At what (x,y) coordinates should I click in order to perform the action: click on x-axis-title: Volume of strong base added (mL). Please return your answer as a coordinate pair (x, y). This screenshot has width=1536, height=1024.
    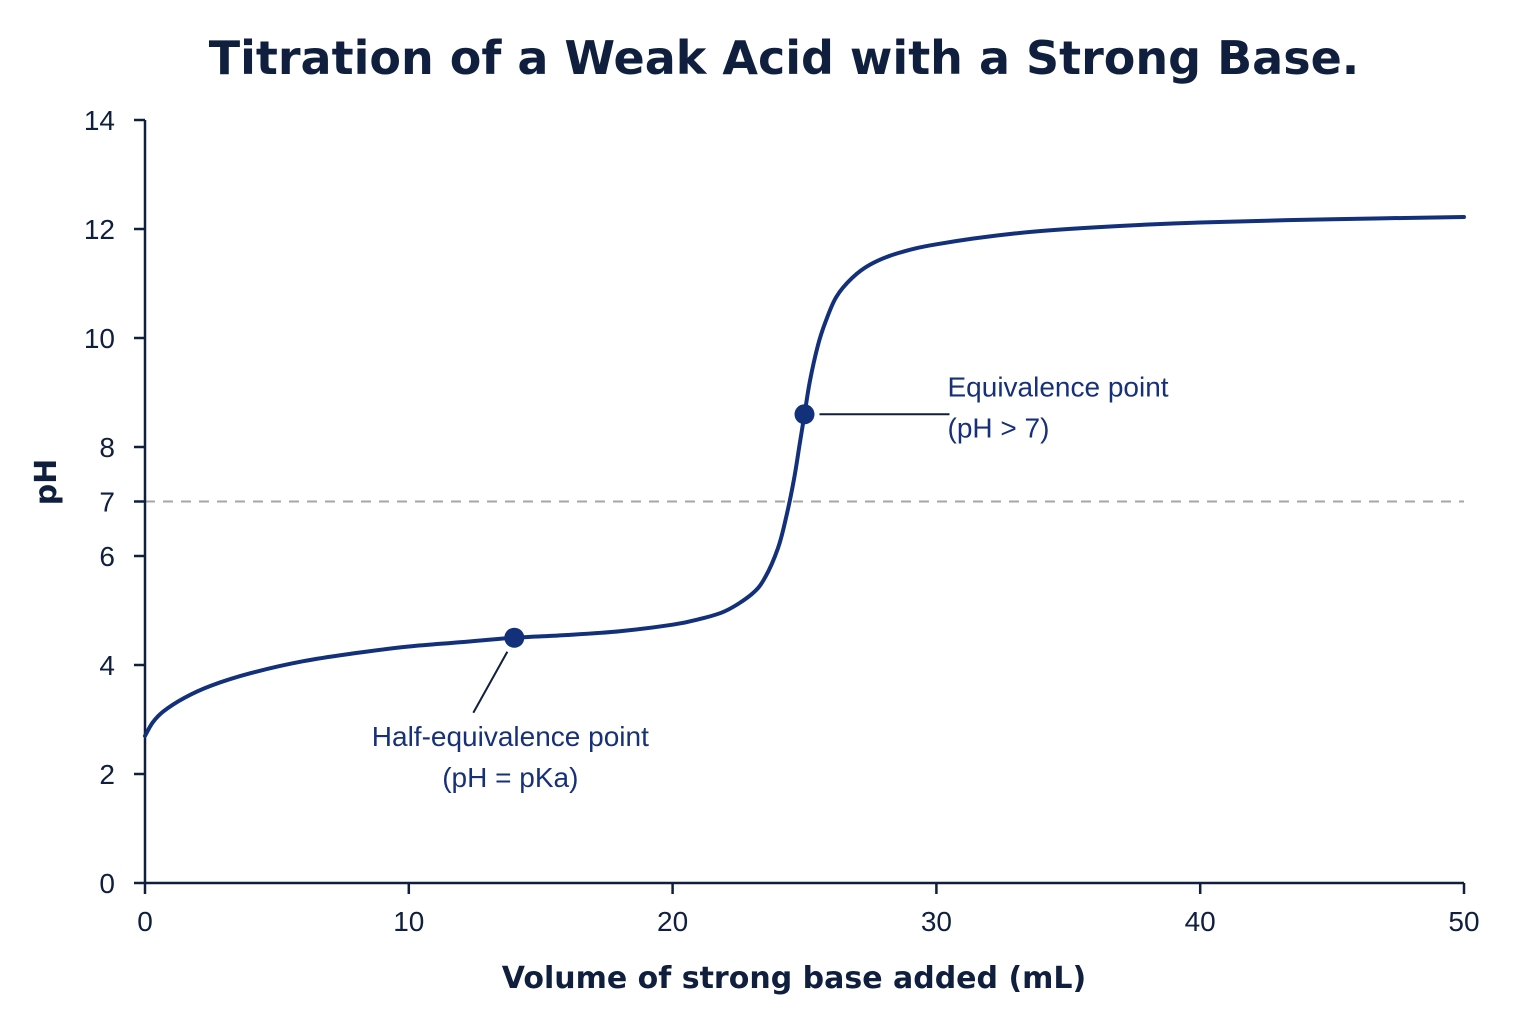
    Looking at the image, I should click on (794, 978).